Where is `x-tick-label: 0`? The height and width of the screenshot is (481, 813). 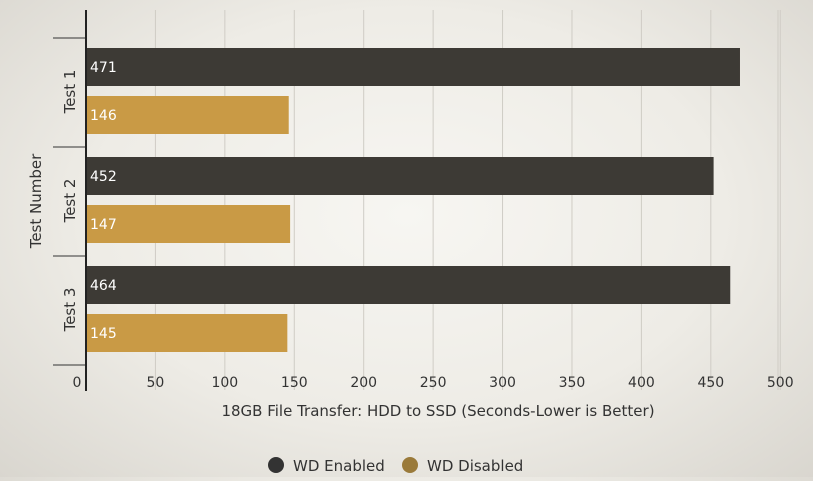
x-tick-label: 0 is located at coordinates (77, 383).